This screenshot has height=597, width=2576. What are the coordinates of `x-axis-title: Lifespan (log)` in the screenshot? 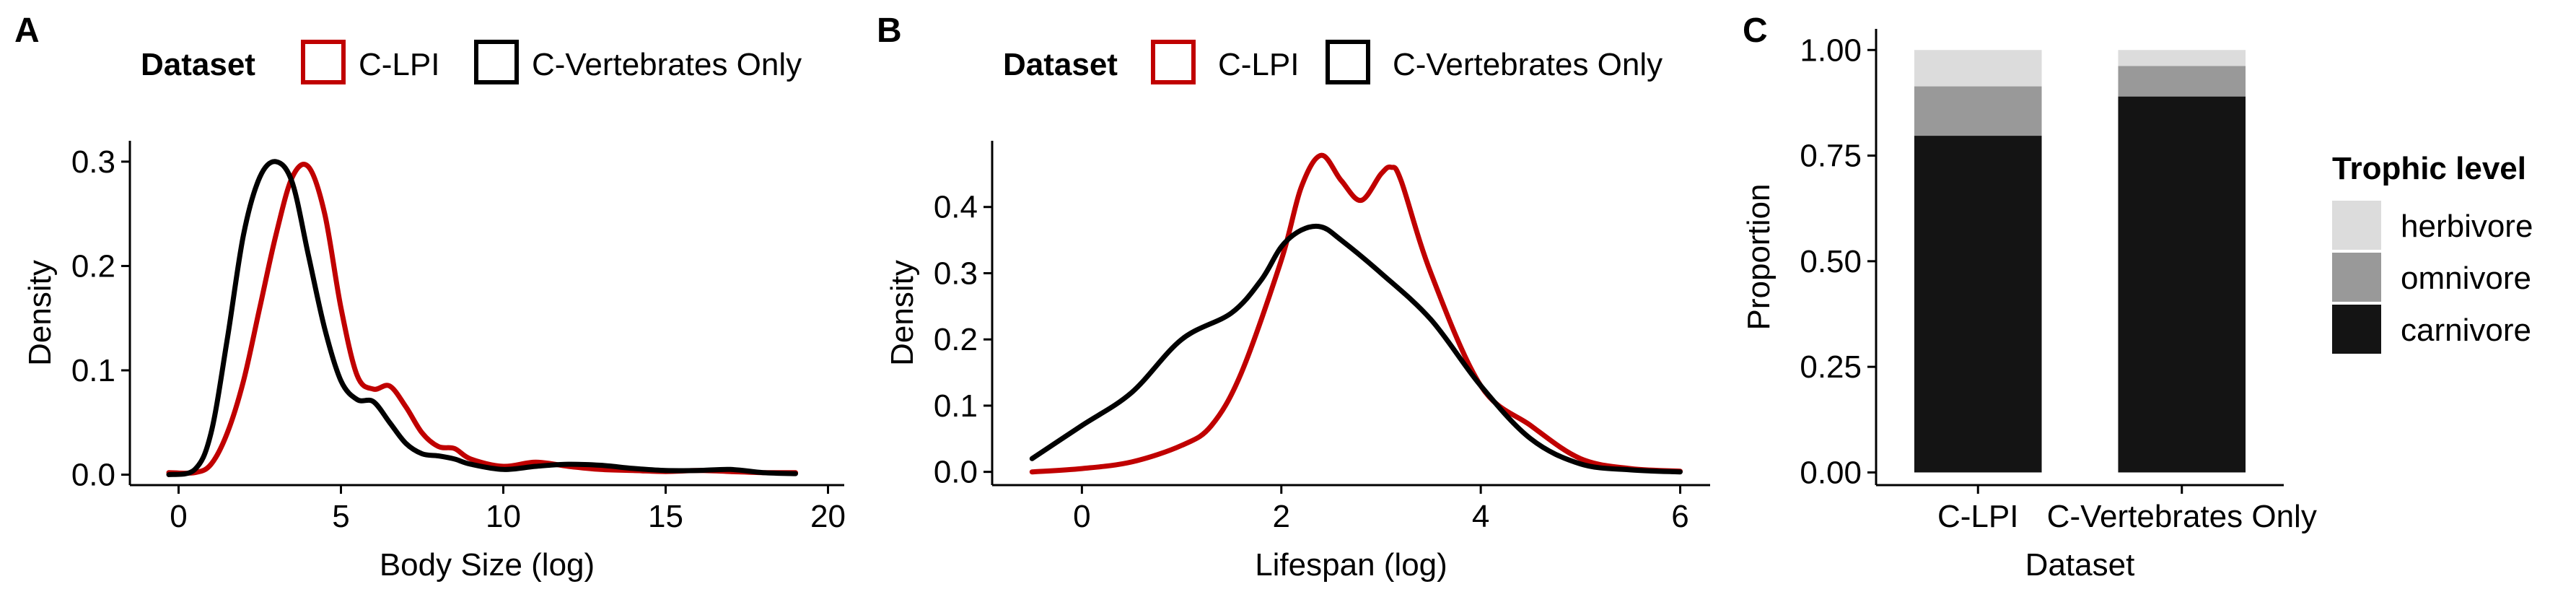 It's located at (1351, 565).